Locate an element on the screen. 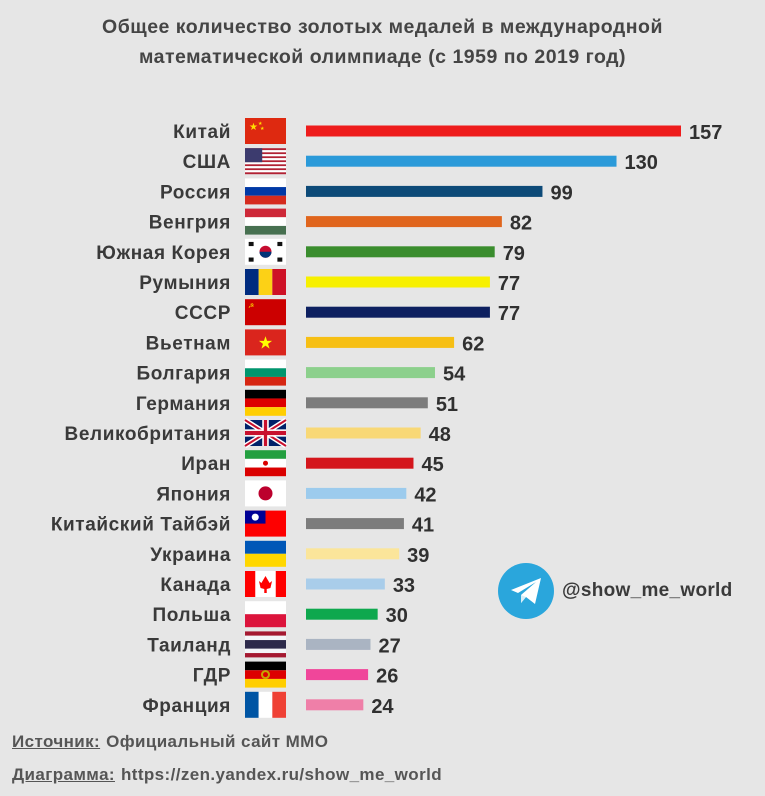 Image resolution: width=765 pixels, height=796 pixels. bar-romania is located at coordinates (398, 282).